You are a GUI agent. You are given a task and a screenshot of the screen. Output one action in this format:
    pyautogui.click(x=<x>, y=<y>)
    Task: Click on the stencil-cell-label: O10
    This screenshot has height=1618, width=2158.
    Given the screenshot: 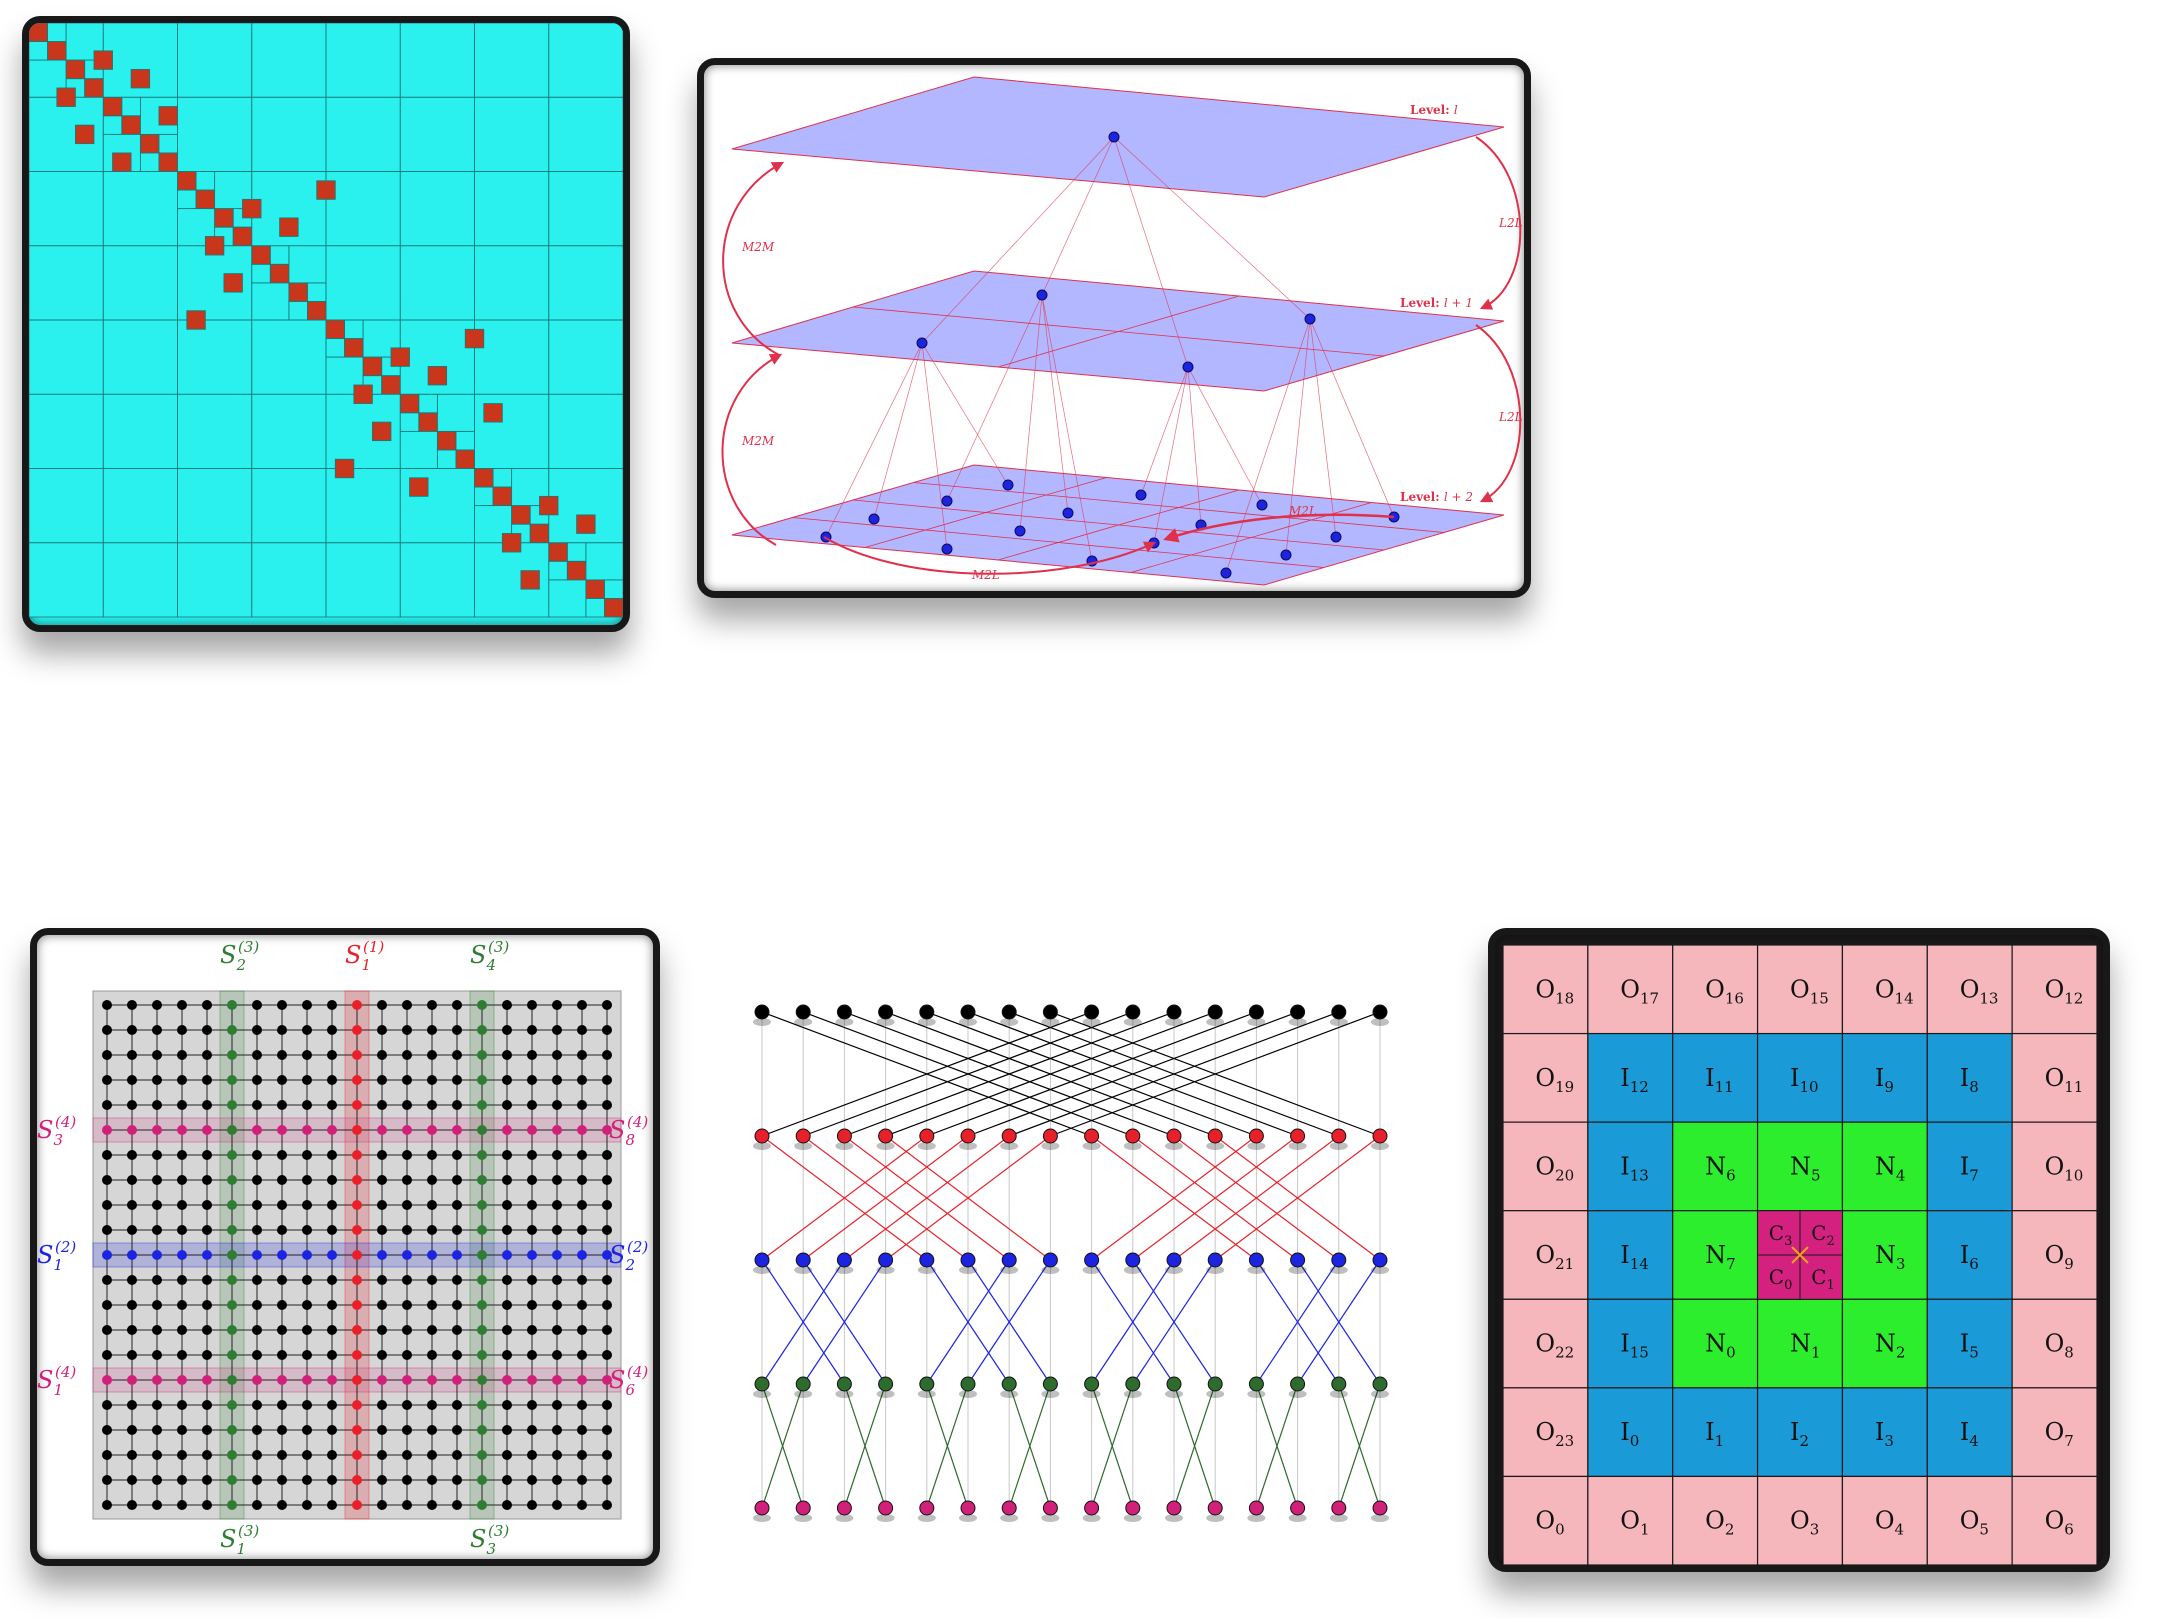 What is the action you would take?
    pyautogui.click(x=2064, y=1168)
    